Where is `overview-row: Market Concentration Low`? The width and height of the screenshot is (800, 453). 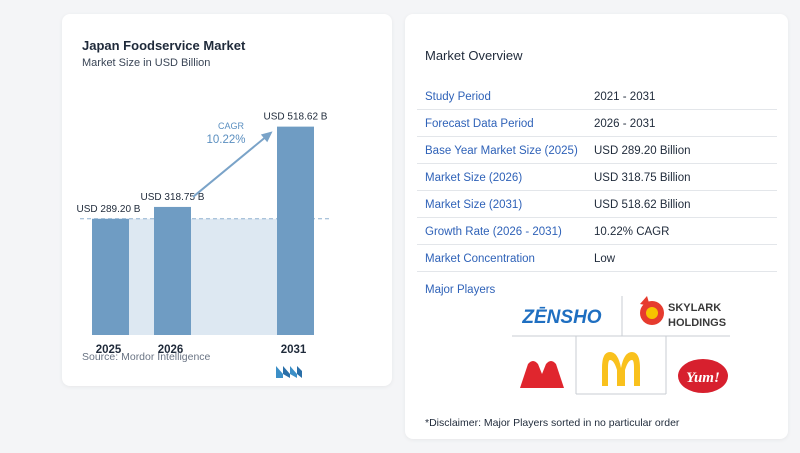
overview-row: Market Concentration Low is located at coordinates (597, 259).